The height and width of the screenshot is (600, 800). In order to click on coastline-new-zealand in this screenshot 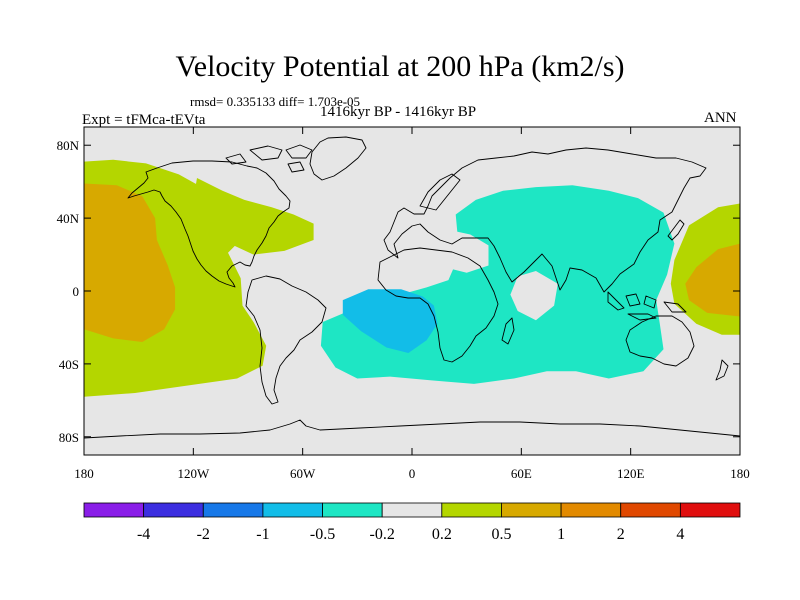, I will do `click(722, 370)`.